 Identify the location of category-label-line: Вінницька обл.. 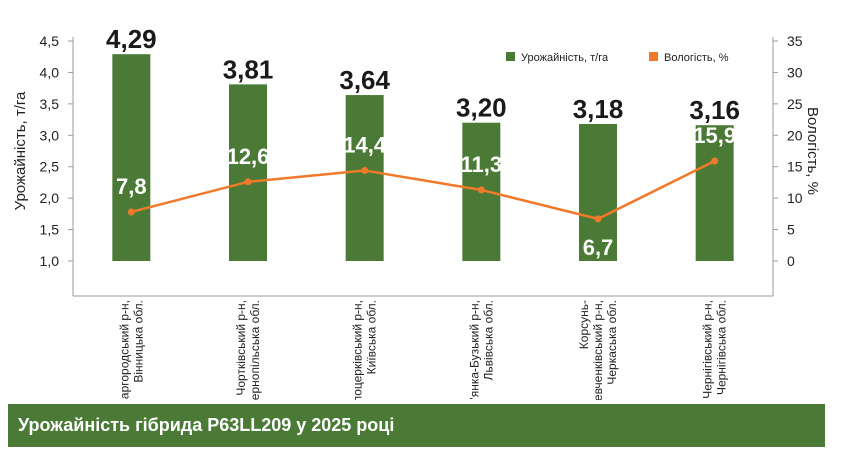
(138, 341).